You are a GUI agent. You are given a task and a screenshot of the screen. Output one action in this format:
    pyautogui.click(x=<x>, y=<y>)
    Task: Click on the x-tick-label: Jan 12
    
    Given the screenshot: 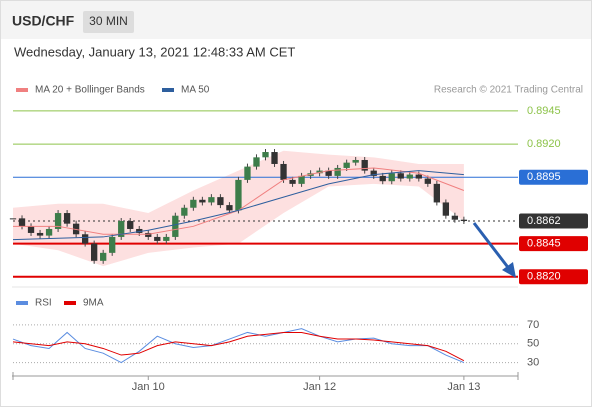 What is the action you would take?
    pyautogui.click(x=319, y=387)
    